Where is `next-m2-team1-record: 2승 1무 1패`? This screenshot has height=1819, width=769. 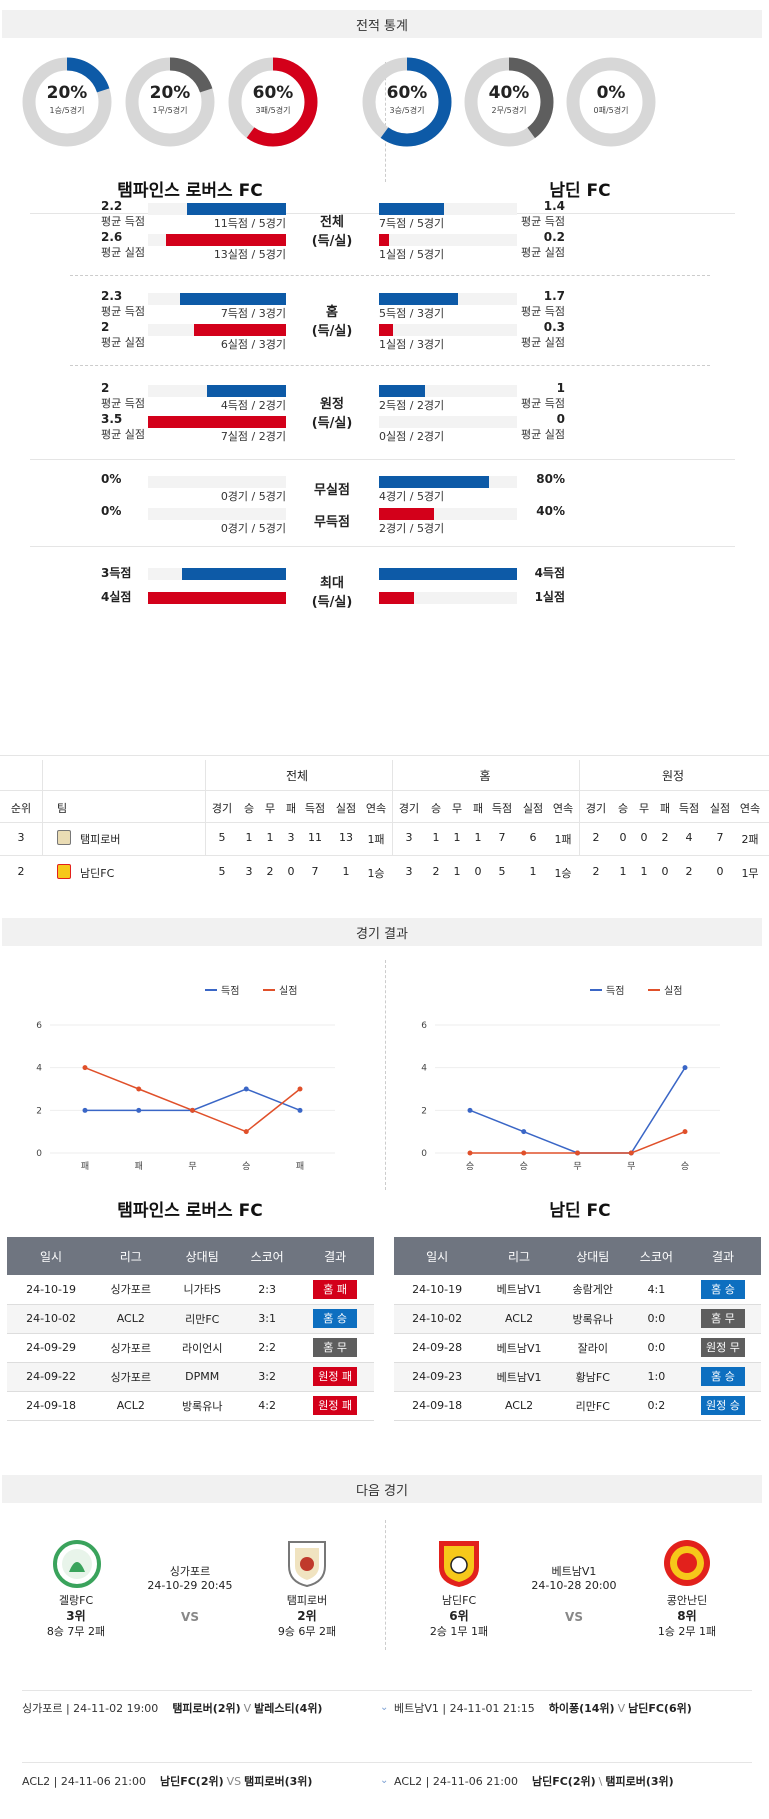 next-m2-team1-record: 2승 1무 1패 is located at coordinates (459, 1631).